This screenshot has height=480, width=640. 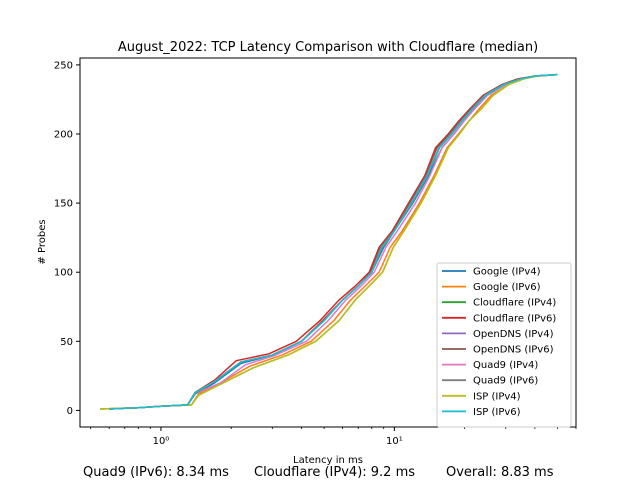 I want to click on x-axis-label: Latency in ms, so click(x=328, y=460).